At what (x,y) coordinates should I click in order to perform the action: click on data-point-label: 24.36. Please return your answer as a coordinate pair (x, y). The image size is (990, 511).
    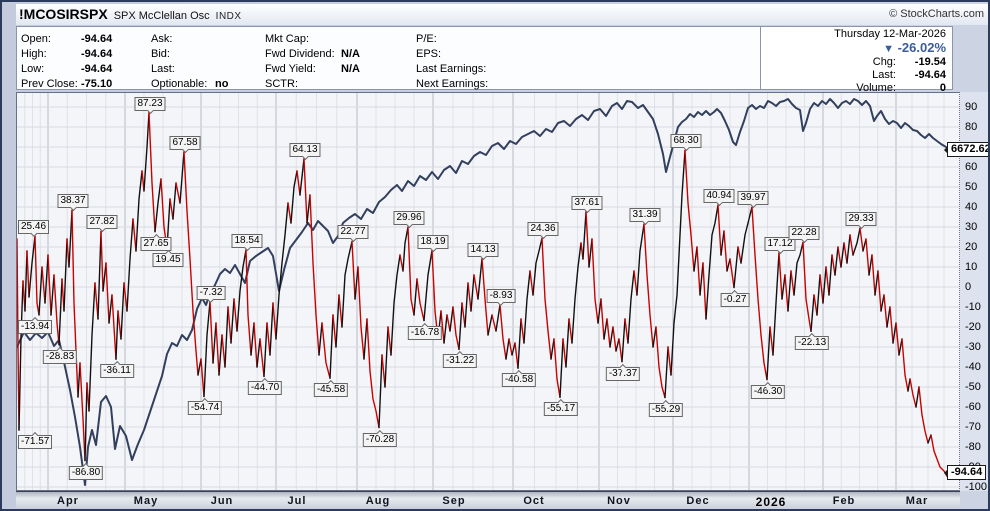
    Looking at the image, I should click on (543, 229).